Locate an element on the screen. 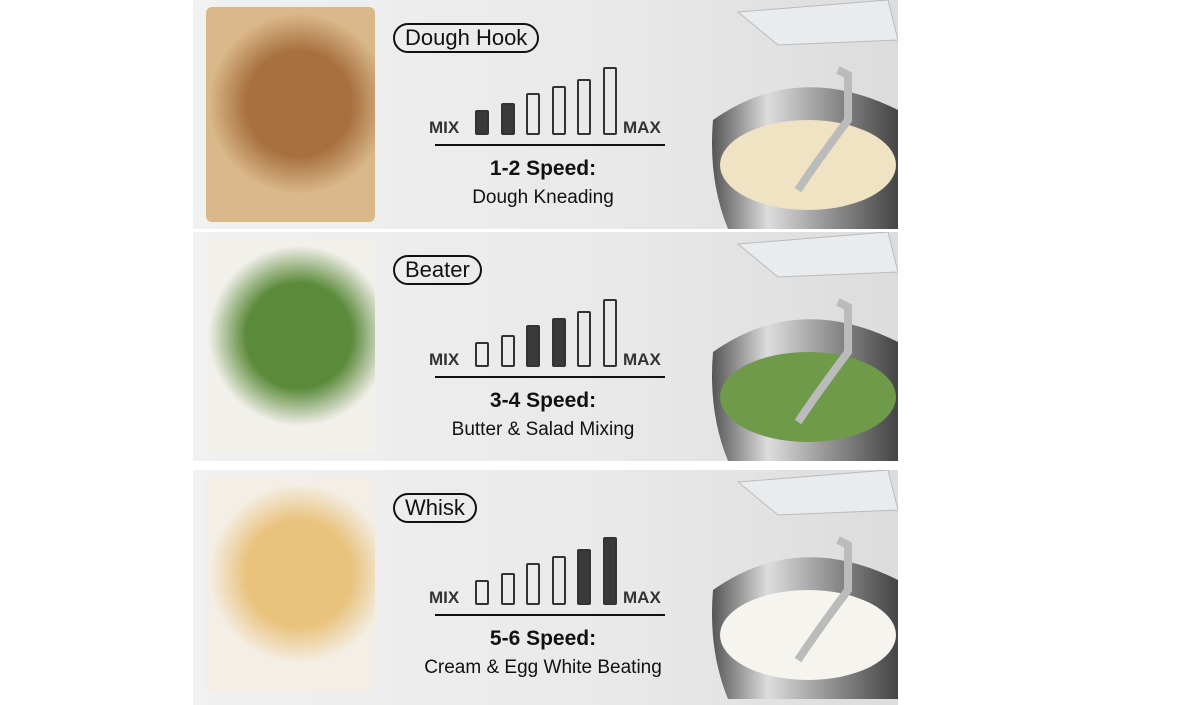  speed-heading: 5-6 Speed: is located at coordinates (543, 638).